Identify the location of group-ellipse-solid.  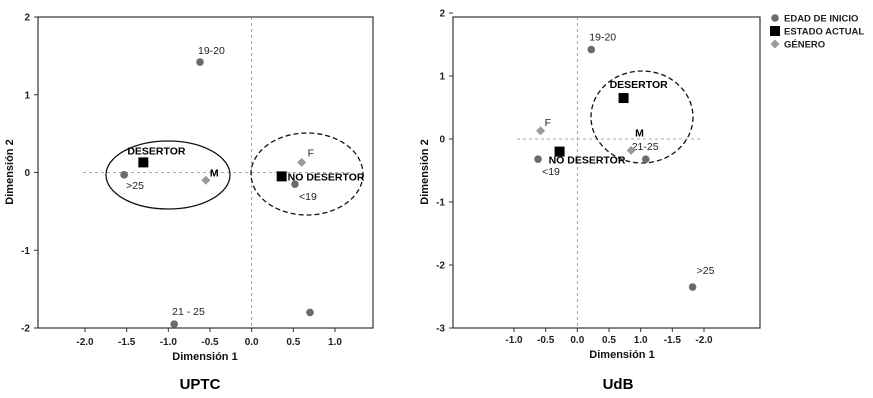
(168, 175).